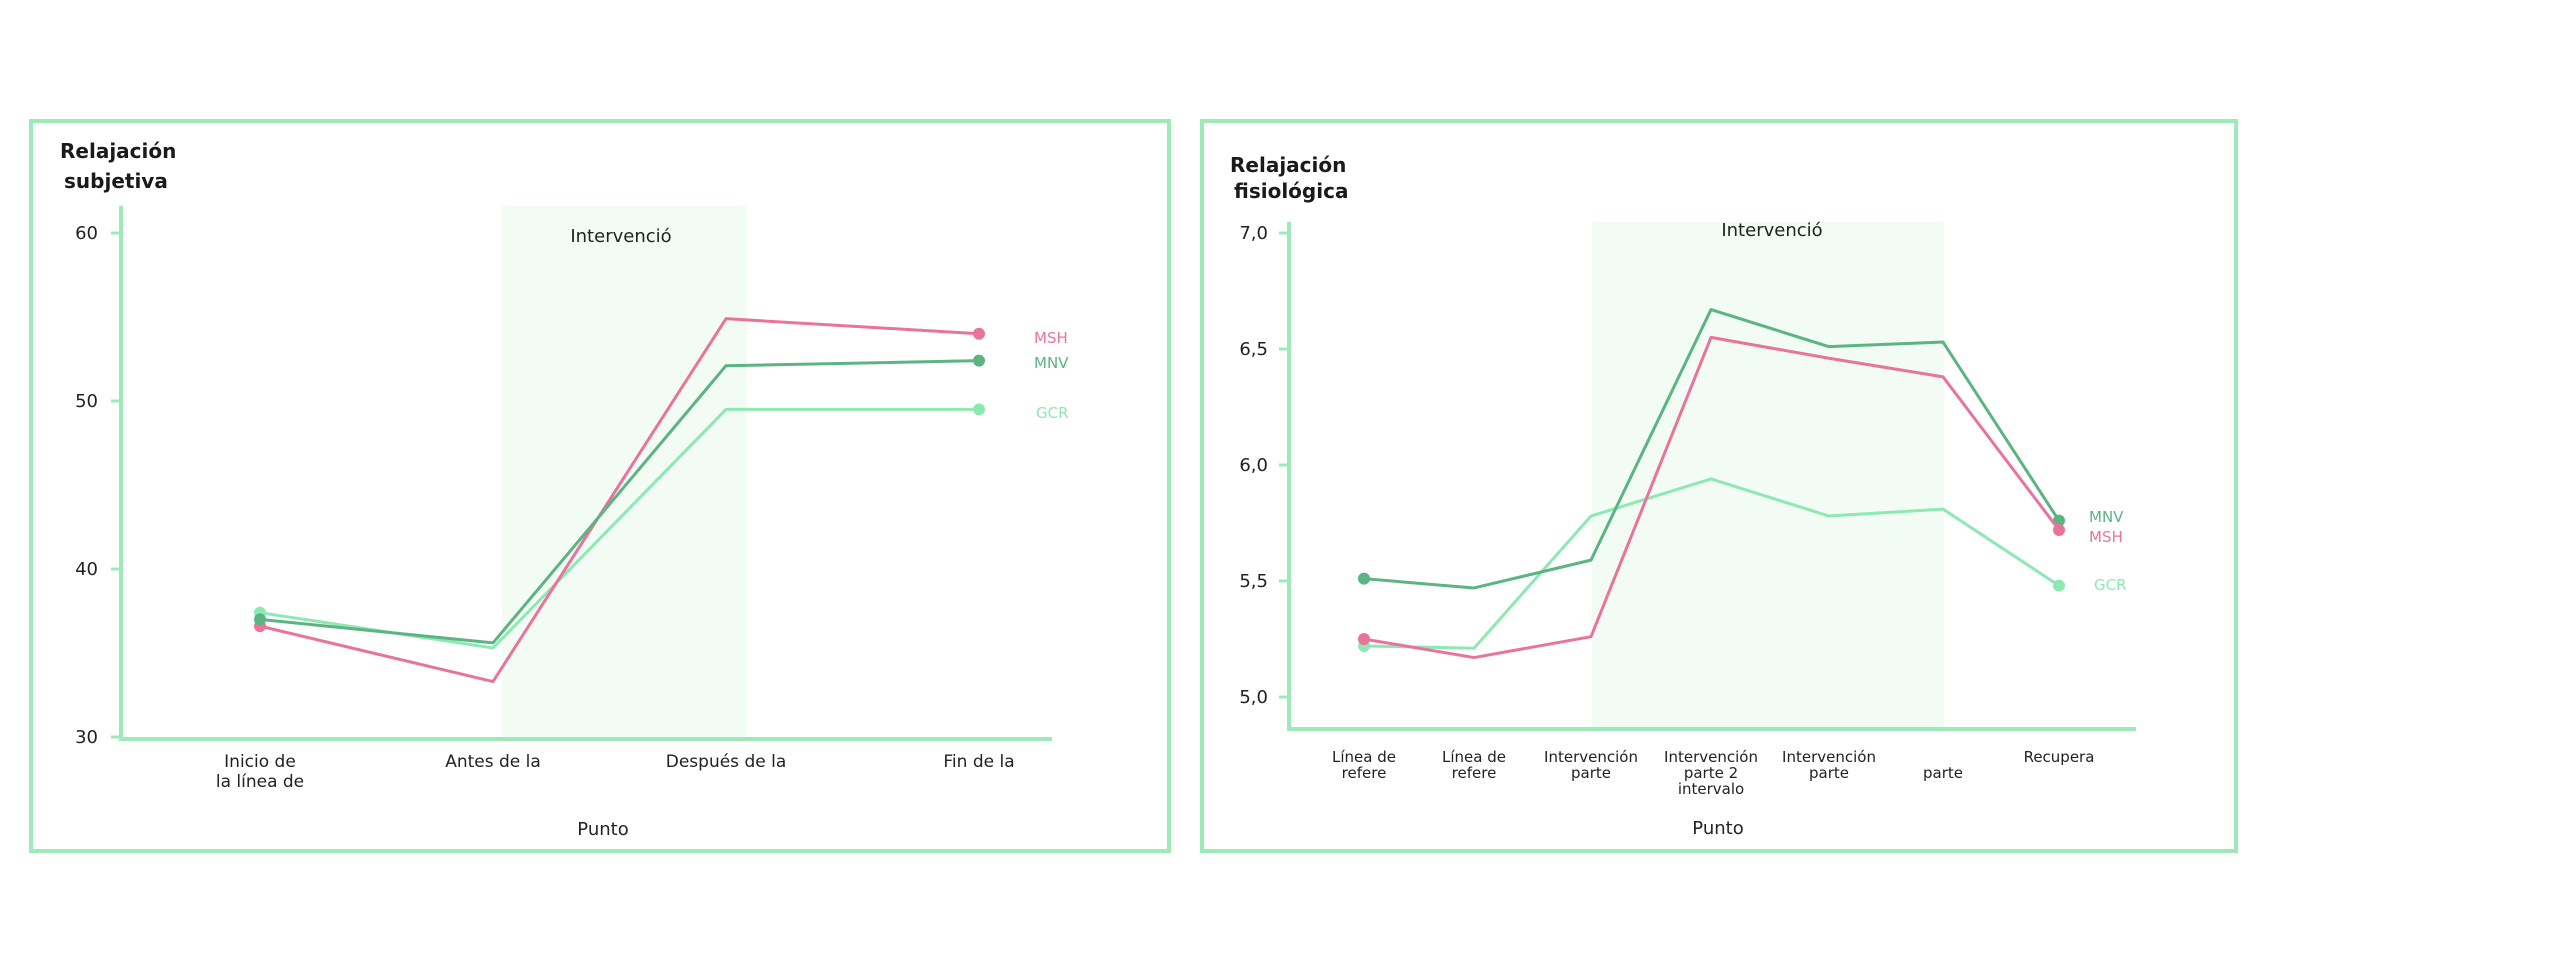  I want to click on x-tick-label: Intervención parte 2 intervalo, so click(1711, 773).